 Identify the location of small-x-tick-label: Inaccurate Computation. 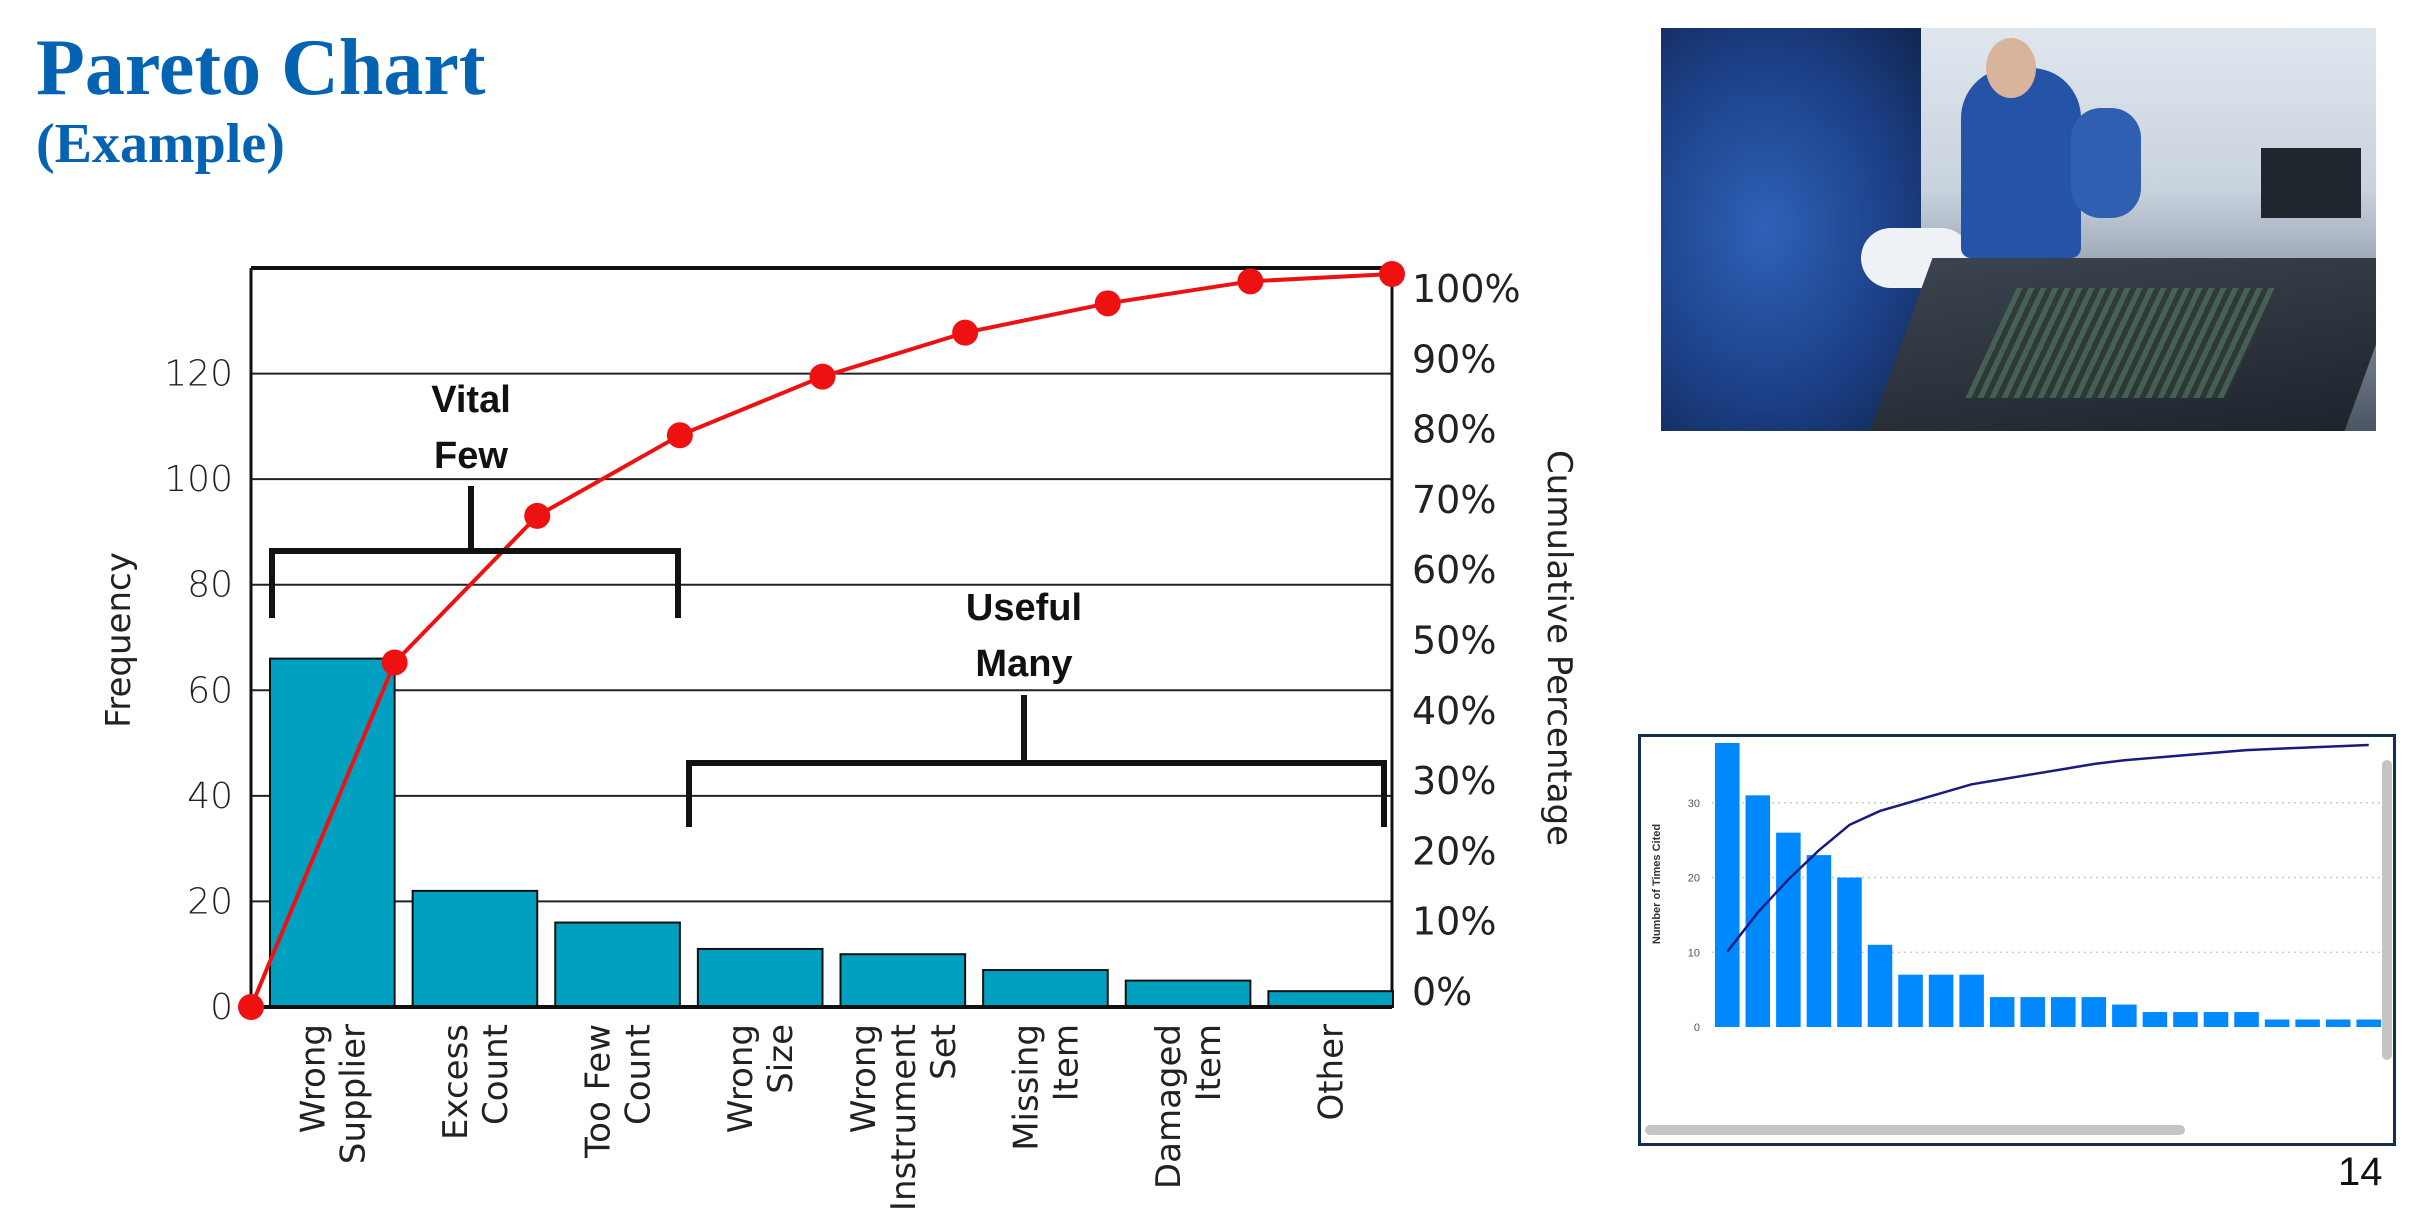
(2294, 1067).